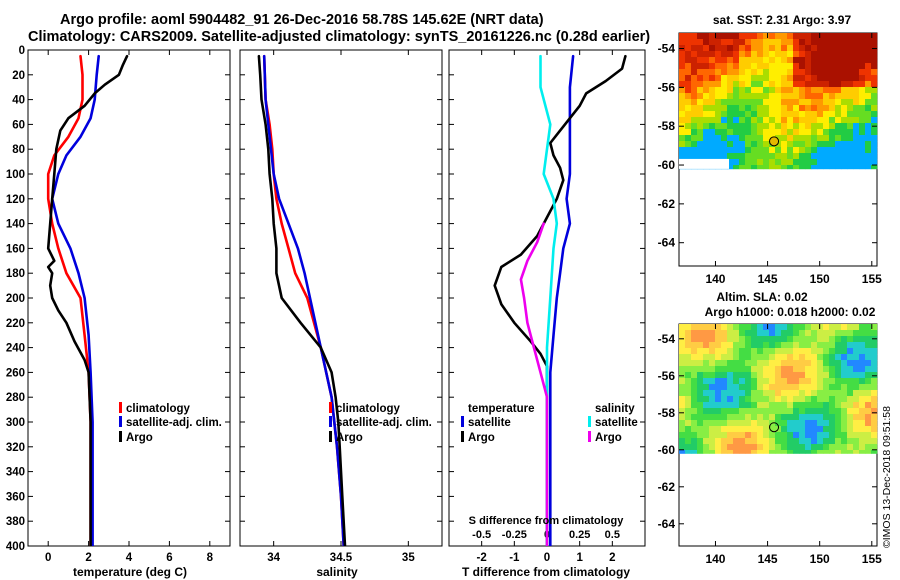 The image size is (900, 580). Describe the element at coordinates (15, 175) in the screenshot. I see `y-tick-label: 100` at that location.